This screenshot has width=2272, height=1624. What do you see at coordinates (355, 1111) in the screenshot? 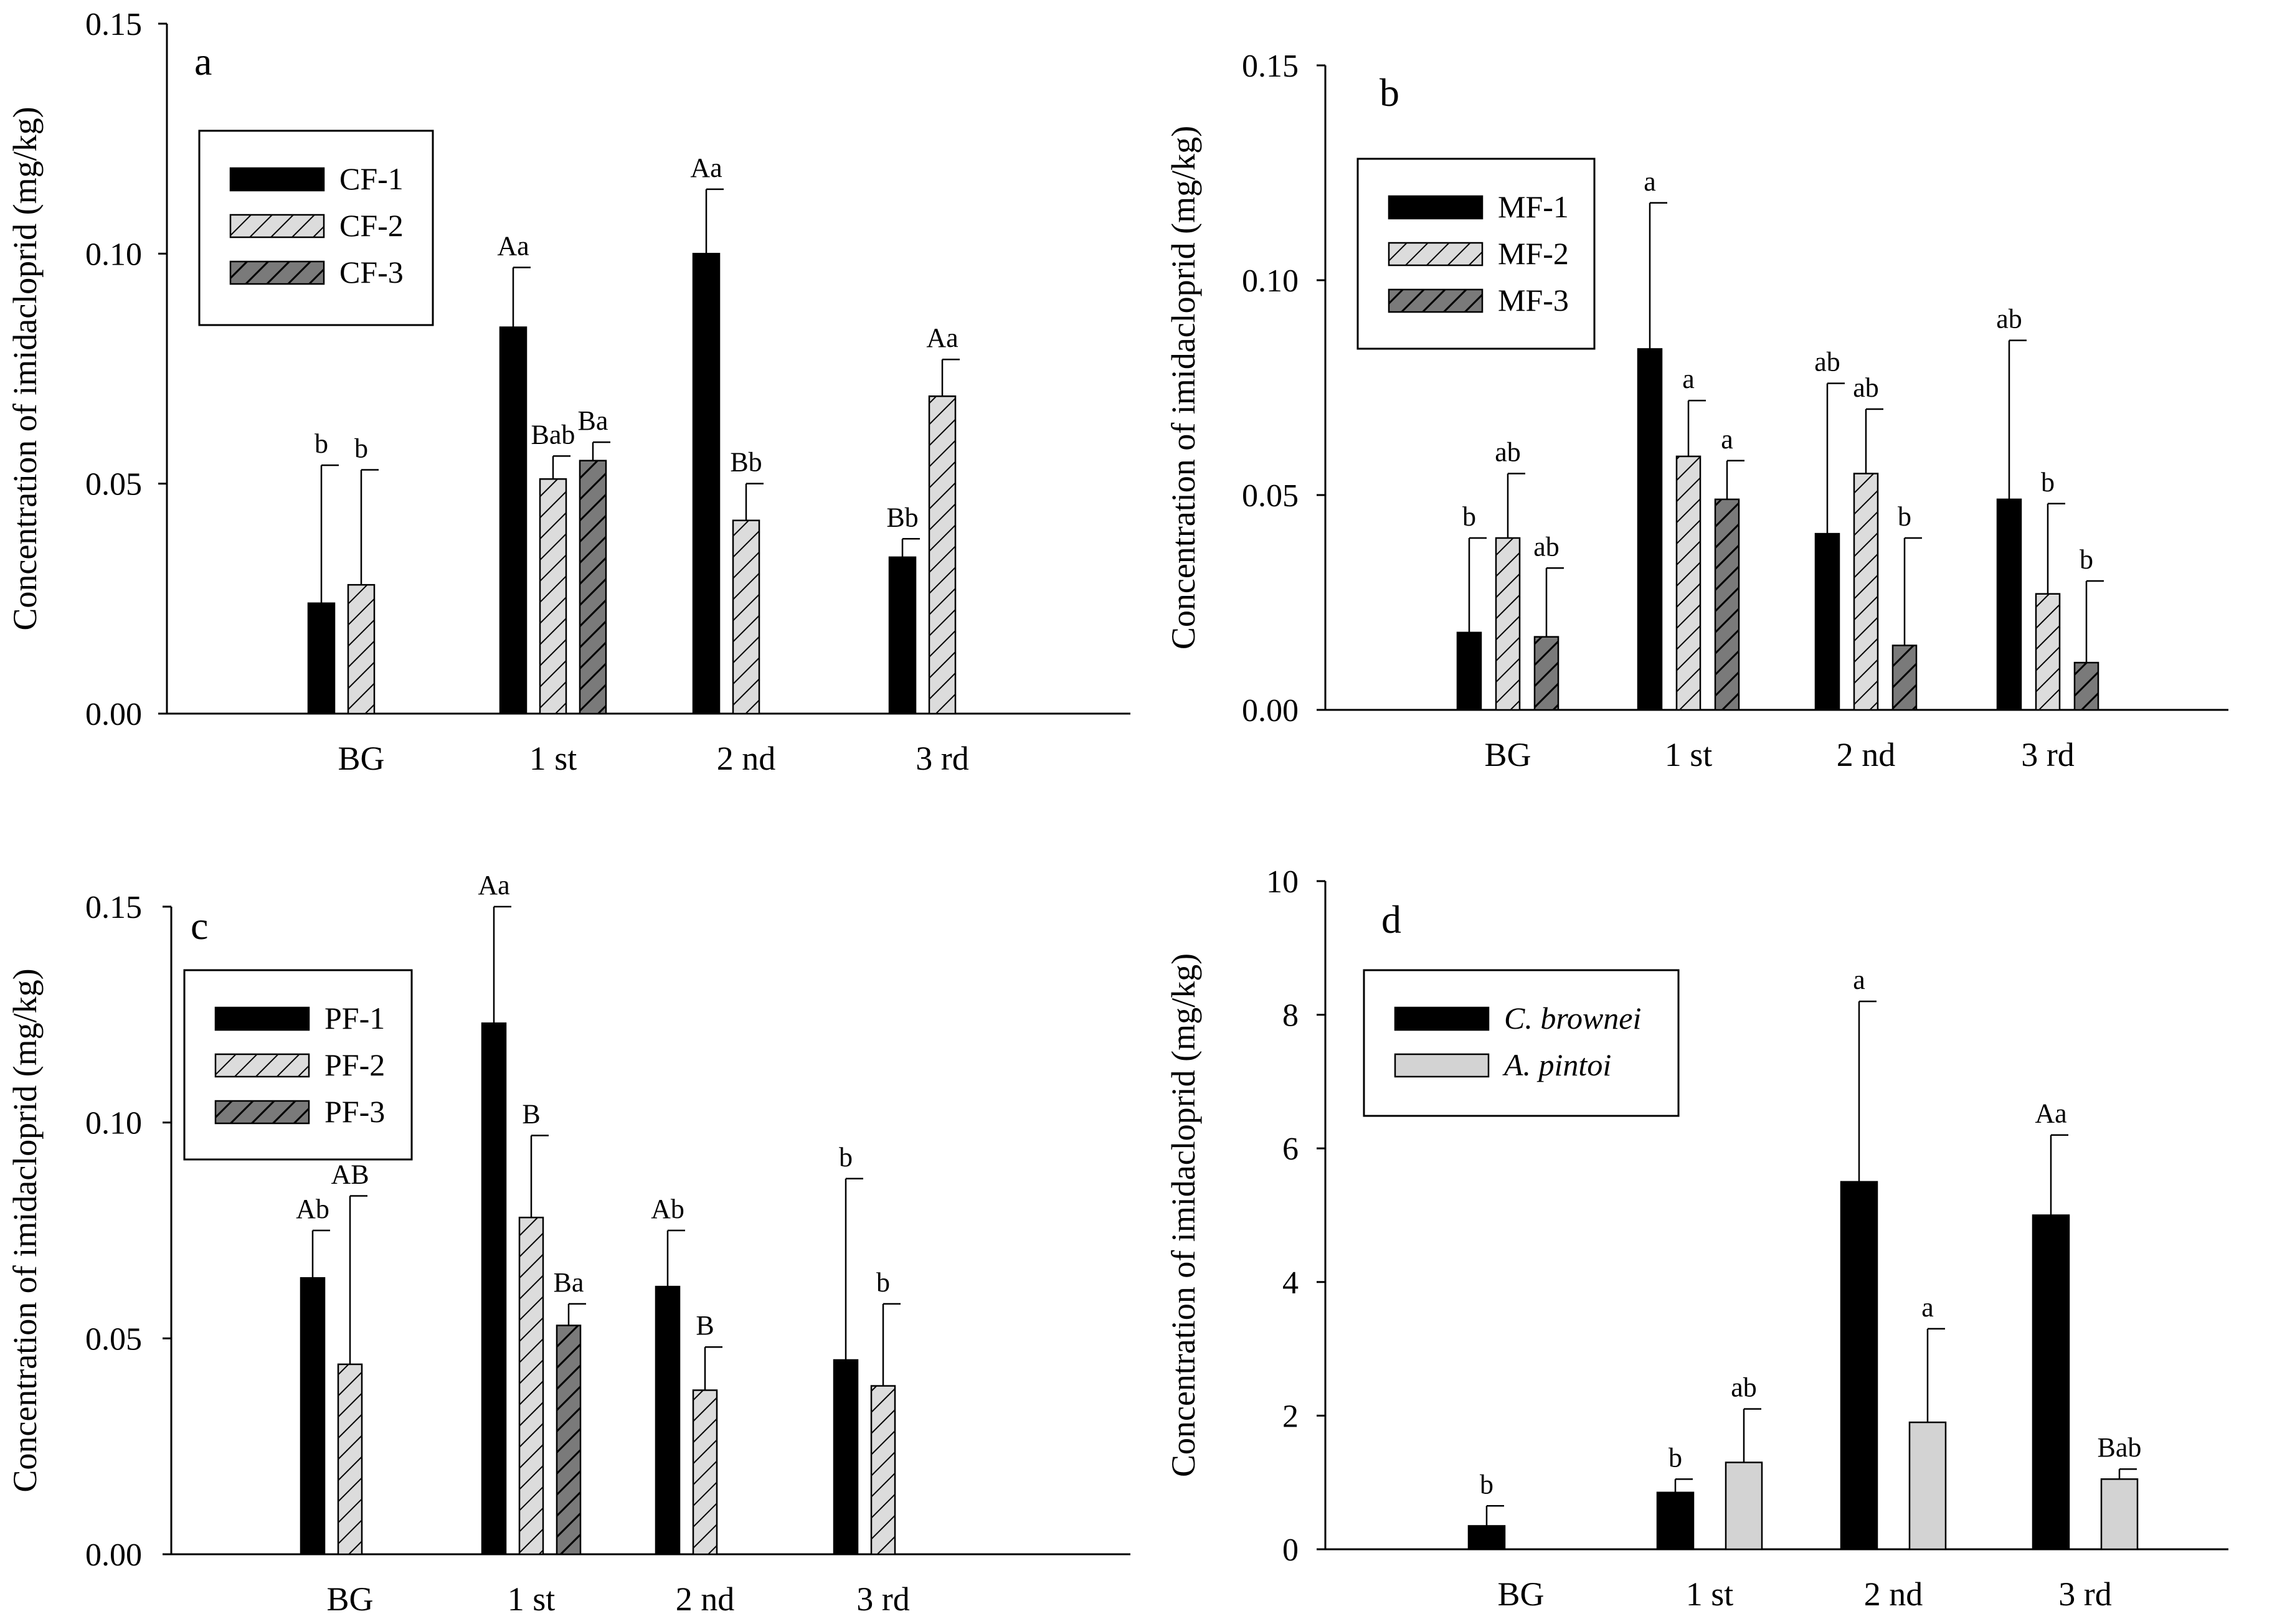
I see `legend-label: PF-3` at bounding box center [355, 1111].